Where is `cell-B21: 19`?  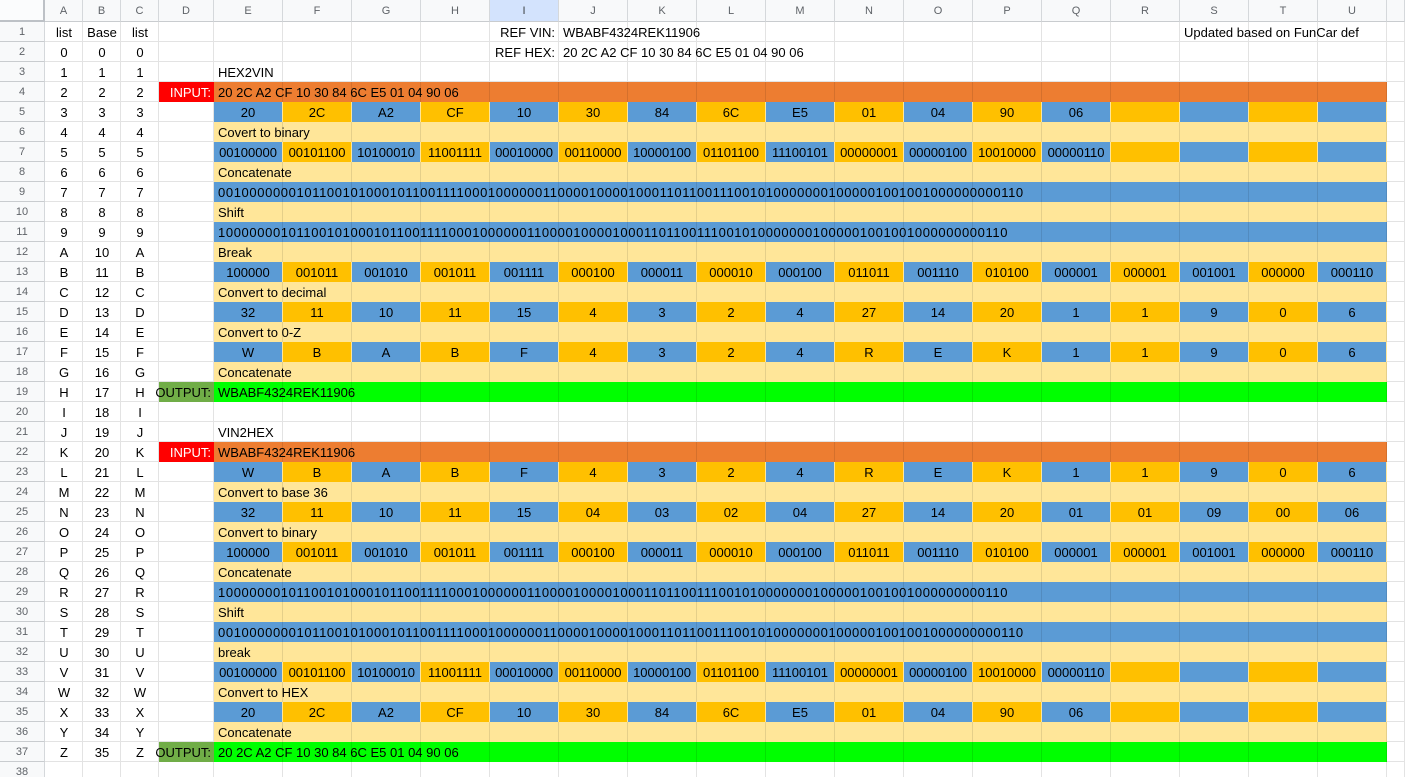
cell-B21: 19 is located at coordinates (102, 432).